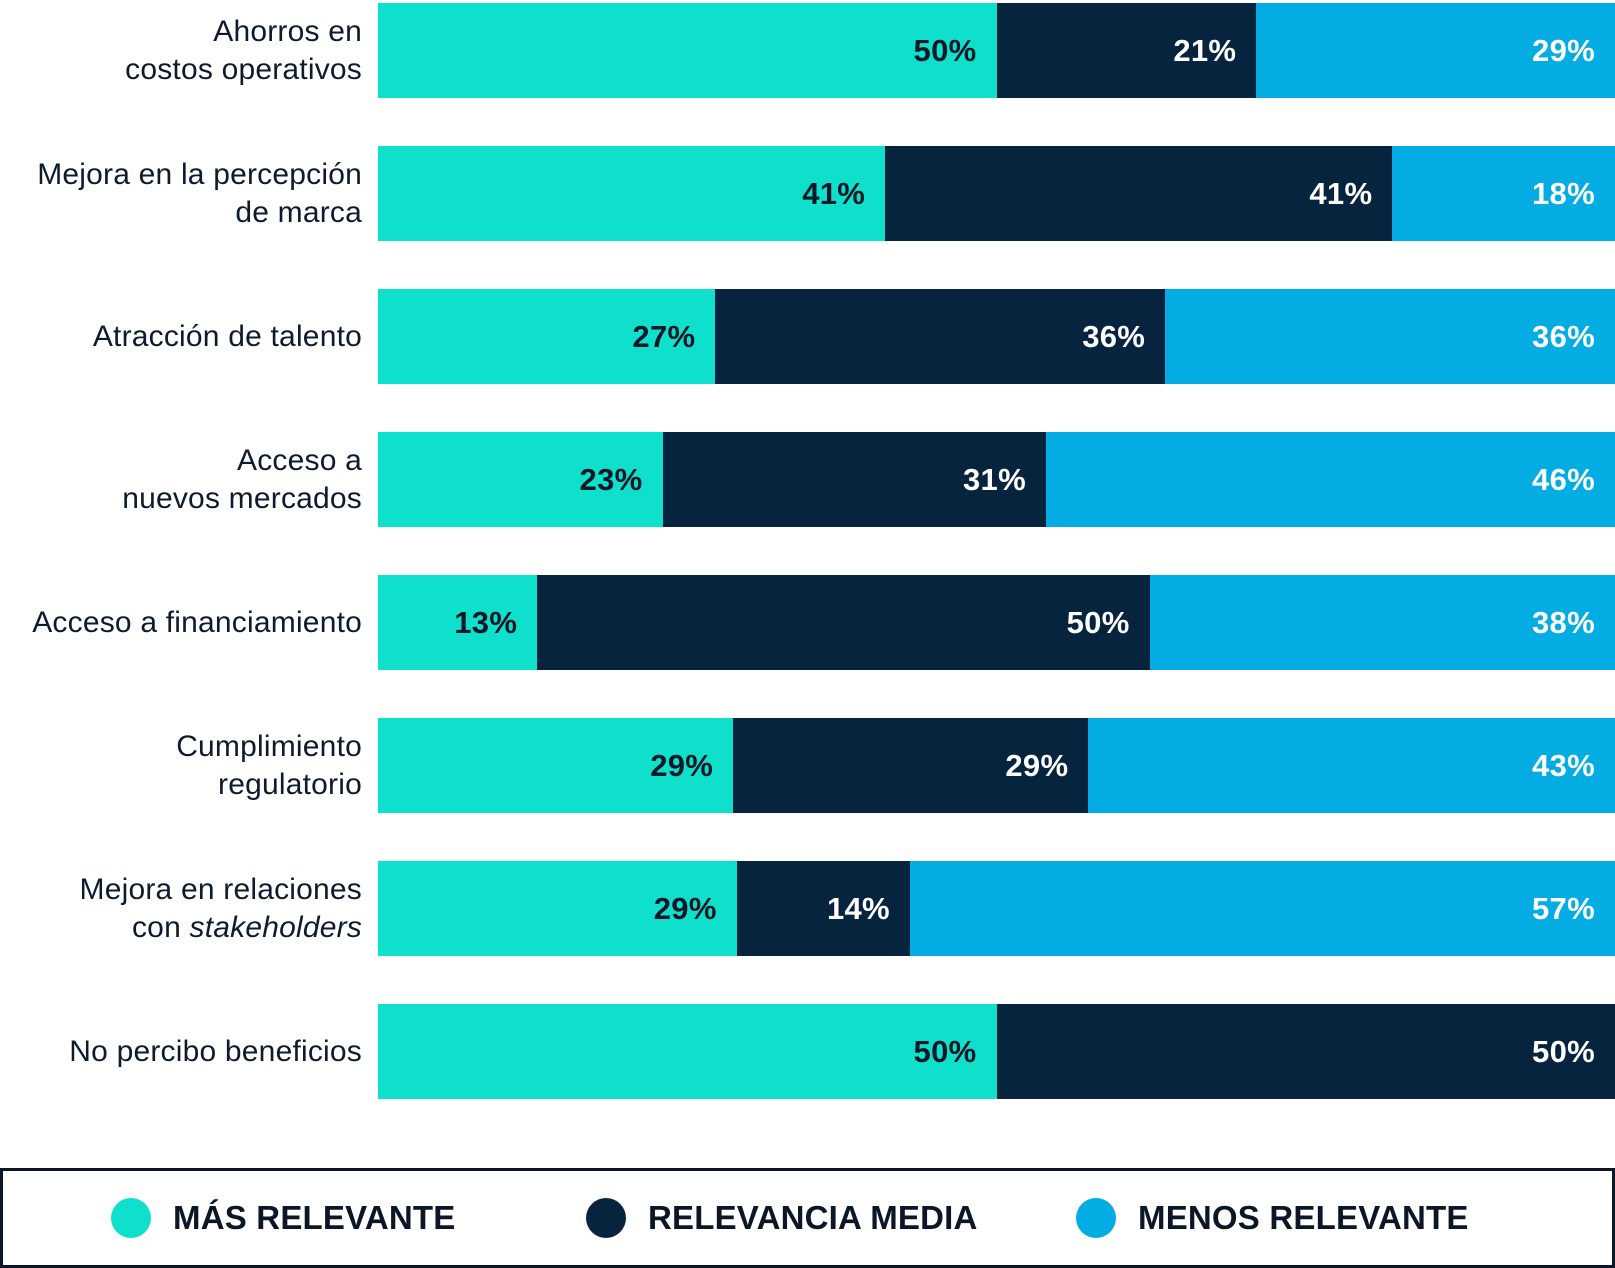 This screenshot has height=1268, width=1615. I want to click on bar-segment-relevancia-media: 14%, so click(823, 908).